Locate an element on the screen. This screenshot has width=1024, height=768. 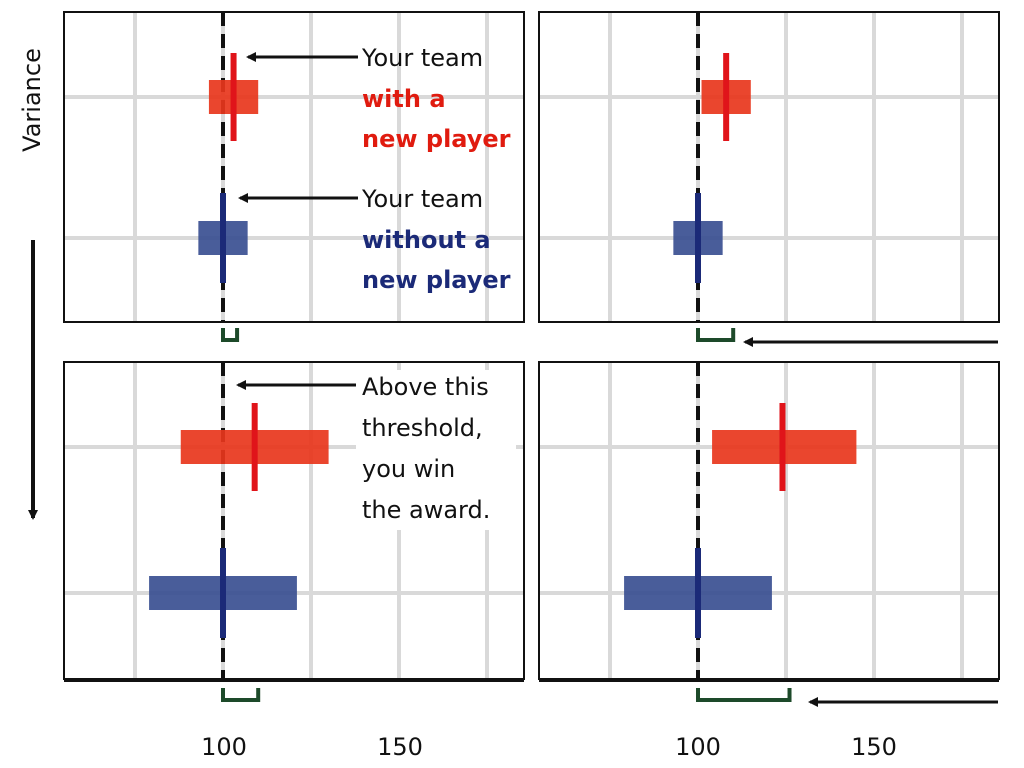
annotation-threshold-line1: Above this is located at coordinates (425, 387).